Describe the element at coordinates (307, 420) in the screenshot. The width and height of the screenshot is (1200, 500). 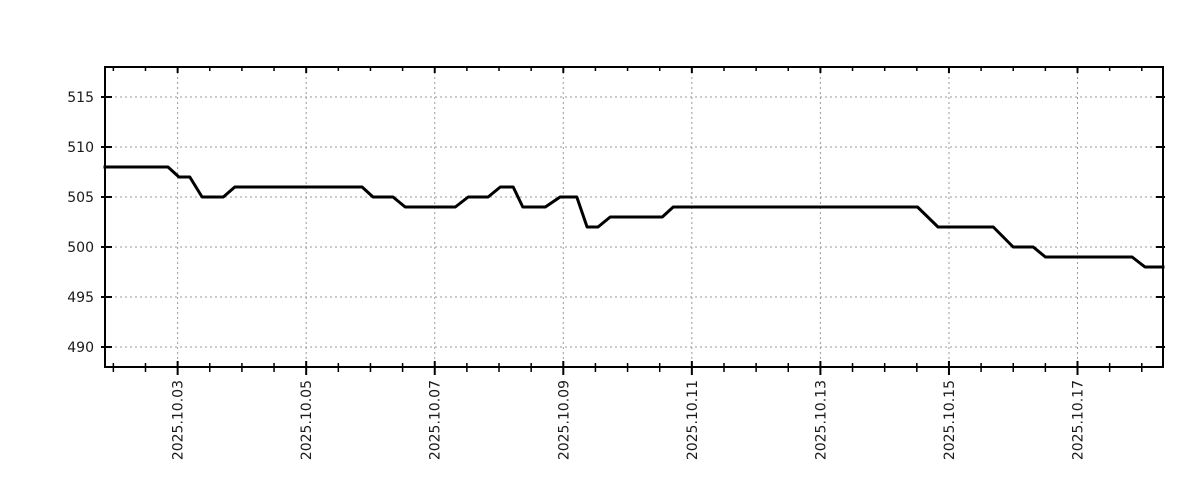
I see `x-tick-label: 2025.10.05` at that location.